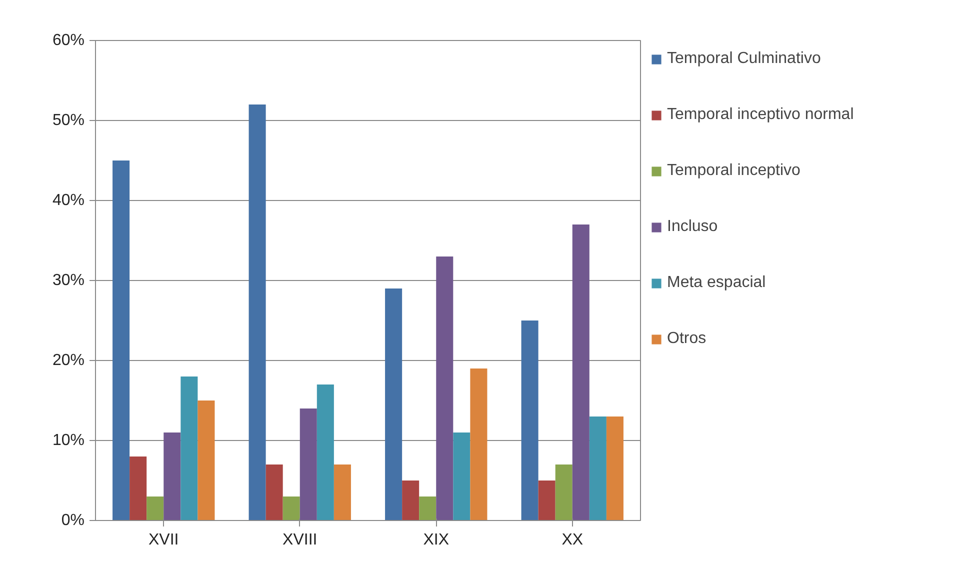  What do you see at coordinates (692, 227) in the screenshot?
I see `legend-label: Incluso` at bounding box center [692, 227].